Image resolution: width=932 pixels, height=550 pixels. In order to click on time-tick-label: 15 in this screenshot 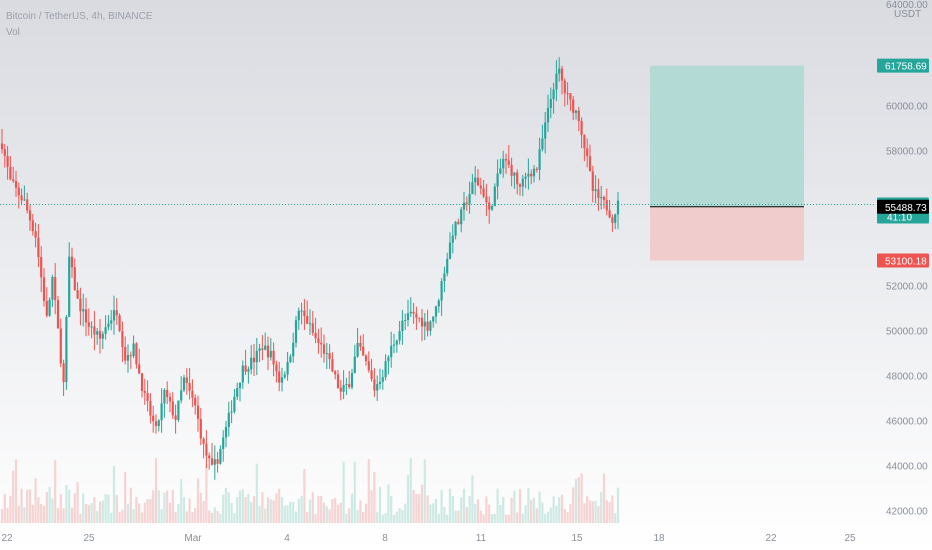, I will do `click(577, 538)`.